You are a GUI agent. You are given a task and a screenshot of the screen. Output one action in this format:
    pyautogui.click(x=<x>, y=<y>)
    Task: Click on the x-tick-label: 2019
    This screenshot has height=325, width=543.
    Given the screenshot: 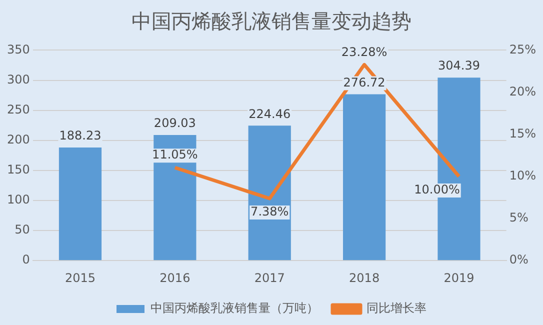 What is the action you would take?
    pyautogui.click(x=459, y=277)
    